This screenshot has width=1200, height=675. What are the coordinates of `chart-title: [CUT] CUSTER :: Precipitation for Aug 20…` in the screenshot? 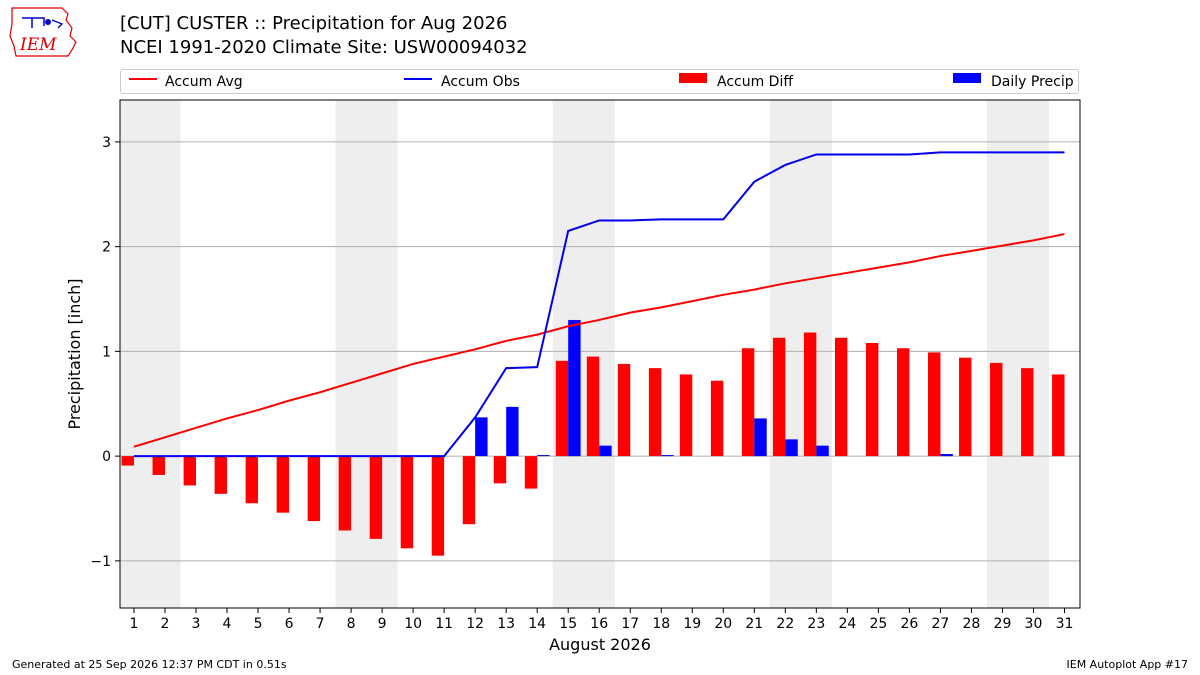 It's located at (324, 36).